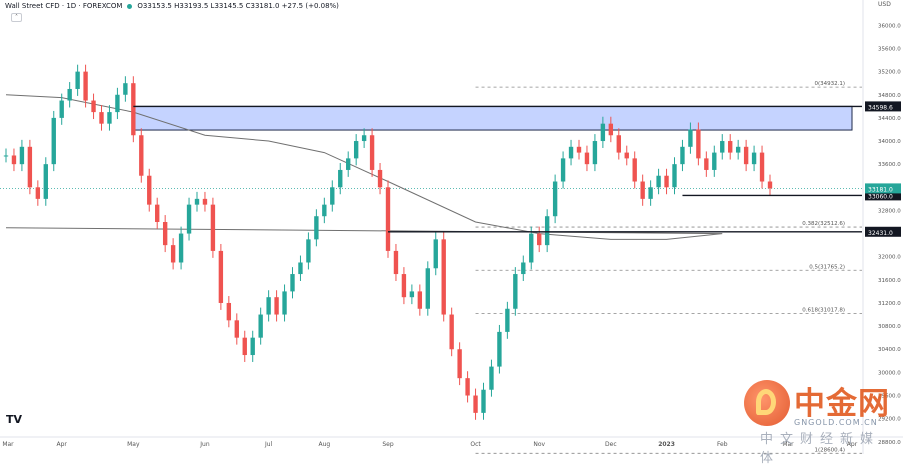  I want to click on price-tick: 29200.0, so click(889, 420).